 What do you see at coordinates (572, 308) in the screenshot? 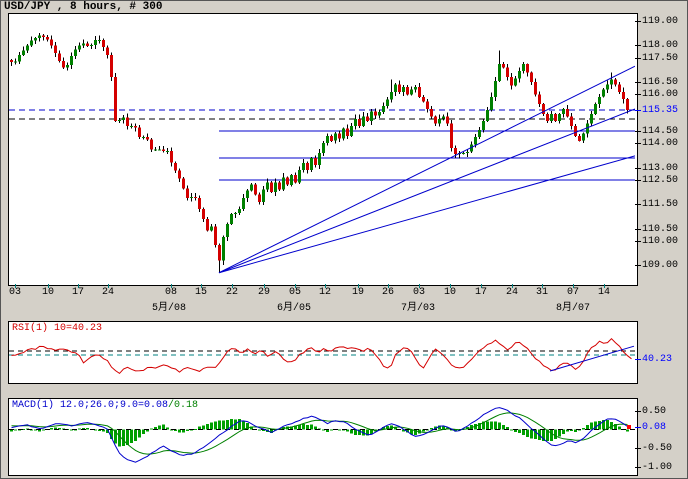
I see `month-label: 8月/07` at bounding box center [572, 308].